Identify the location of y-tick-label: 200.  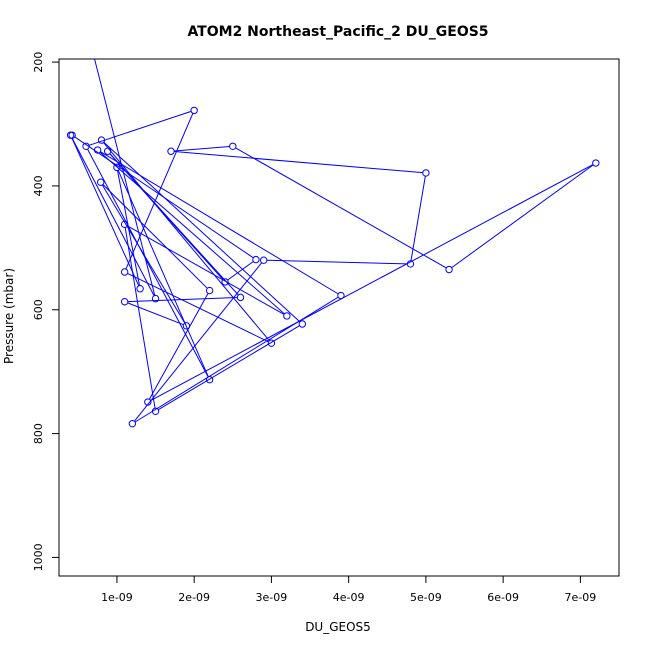
(38, 62).